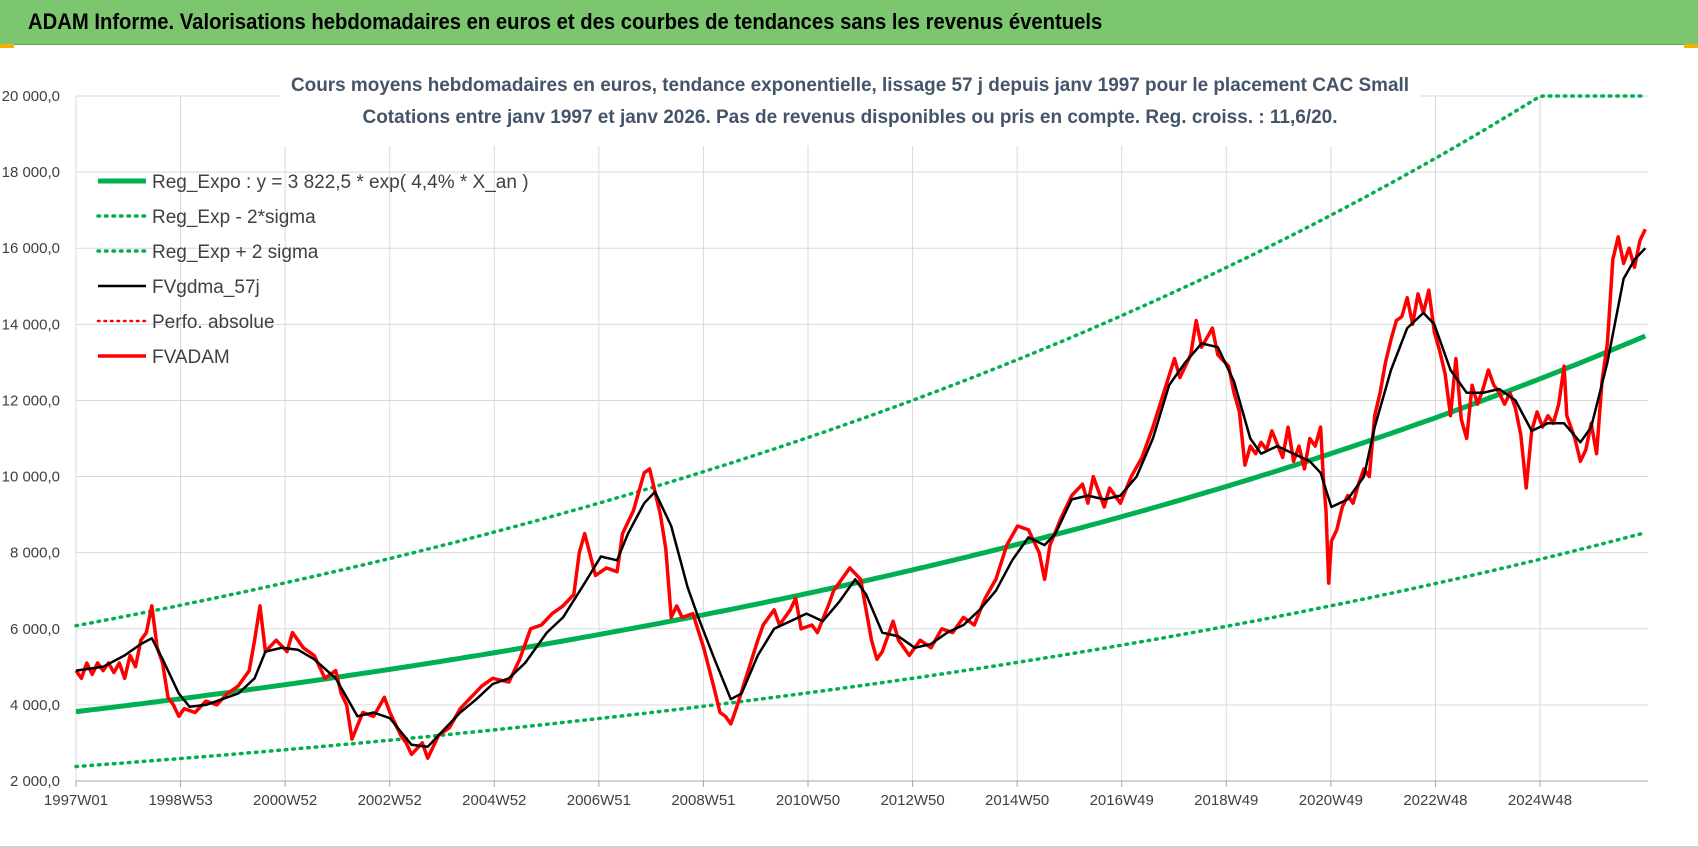 The width and height of the screenshot is (1698, 848). I want to click on corner-marker-right, so click(1691, 46).